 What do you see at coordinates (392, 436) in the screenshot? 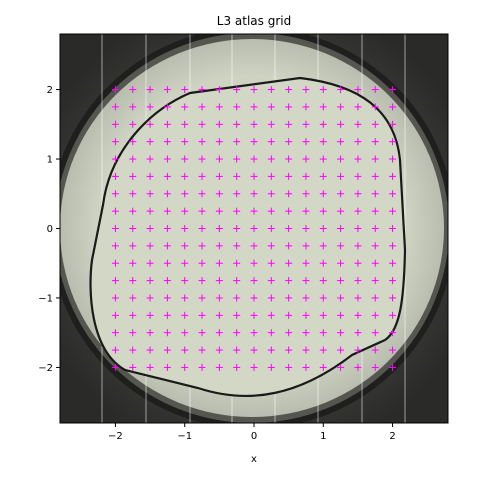
I see `x-tick-label: 2` at bounding box center [392, 436].